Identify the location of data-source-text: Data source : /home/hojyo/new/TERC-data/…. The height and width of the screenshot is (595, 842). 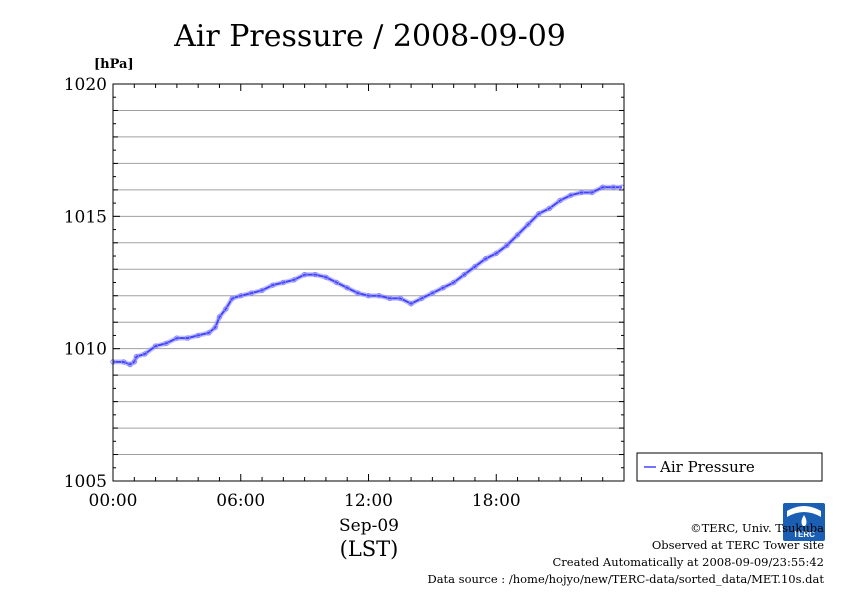
(625, 579).